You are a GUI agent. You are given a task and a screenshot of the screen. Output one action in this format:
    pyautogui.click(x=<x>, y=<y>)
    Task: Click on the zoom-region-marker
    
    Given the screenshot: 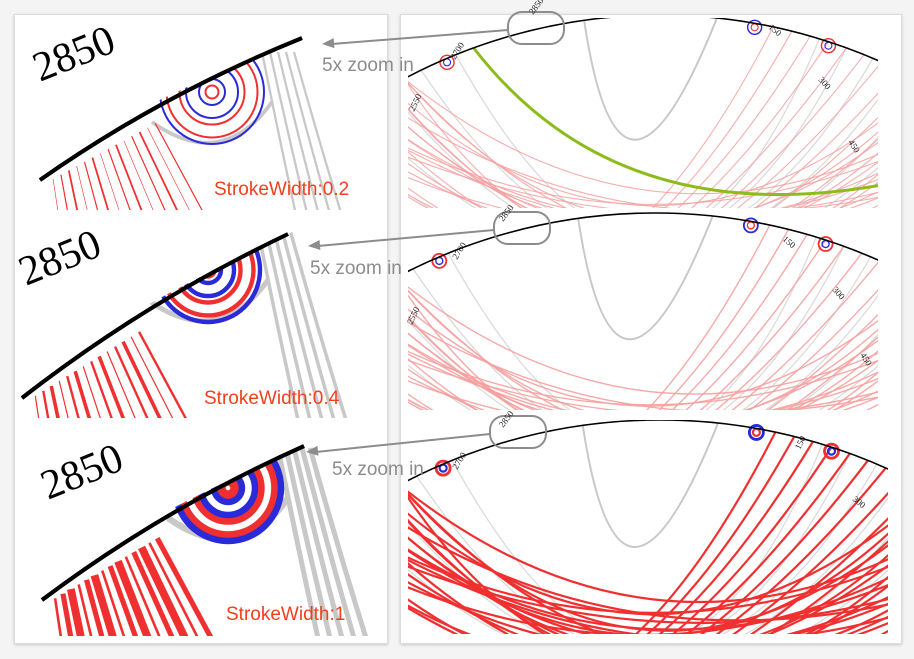 What is the action you would take?
    pyautogui.click(x=522, y=228)
    